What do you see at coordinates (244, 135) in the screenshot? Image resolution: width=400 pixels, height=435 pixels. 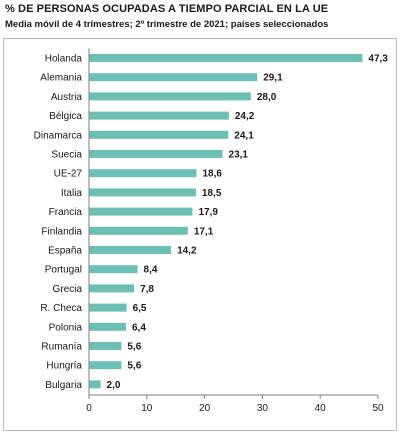 I see `value-label: 24,1` at bounding box center [244, 135].